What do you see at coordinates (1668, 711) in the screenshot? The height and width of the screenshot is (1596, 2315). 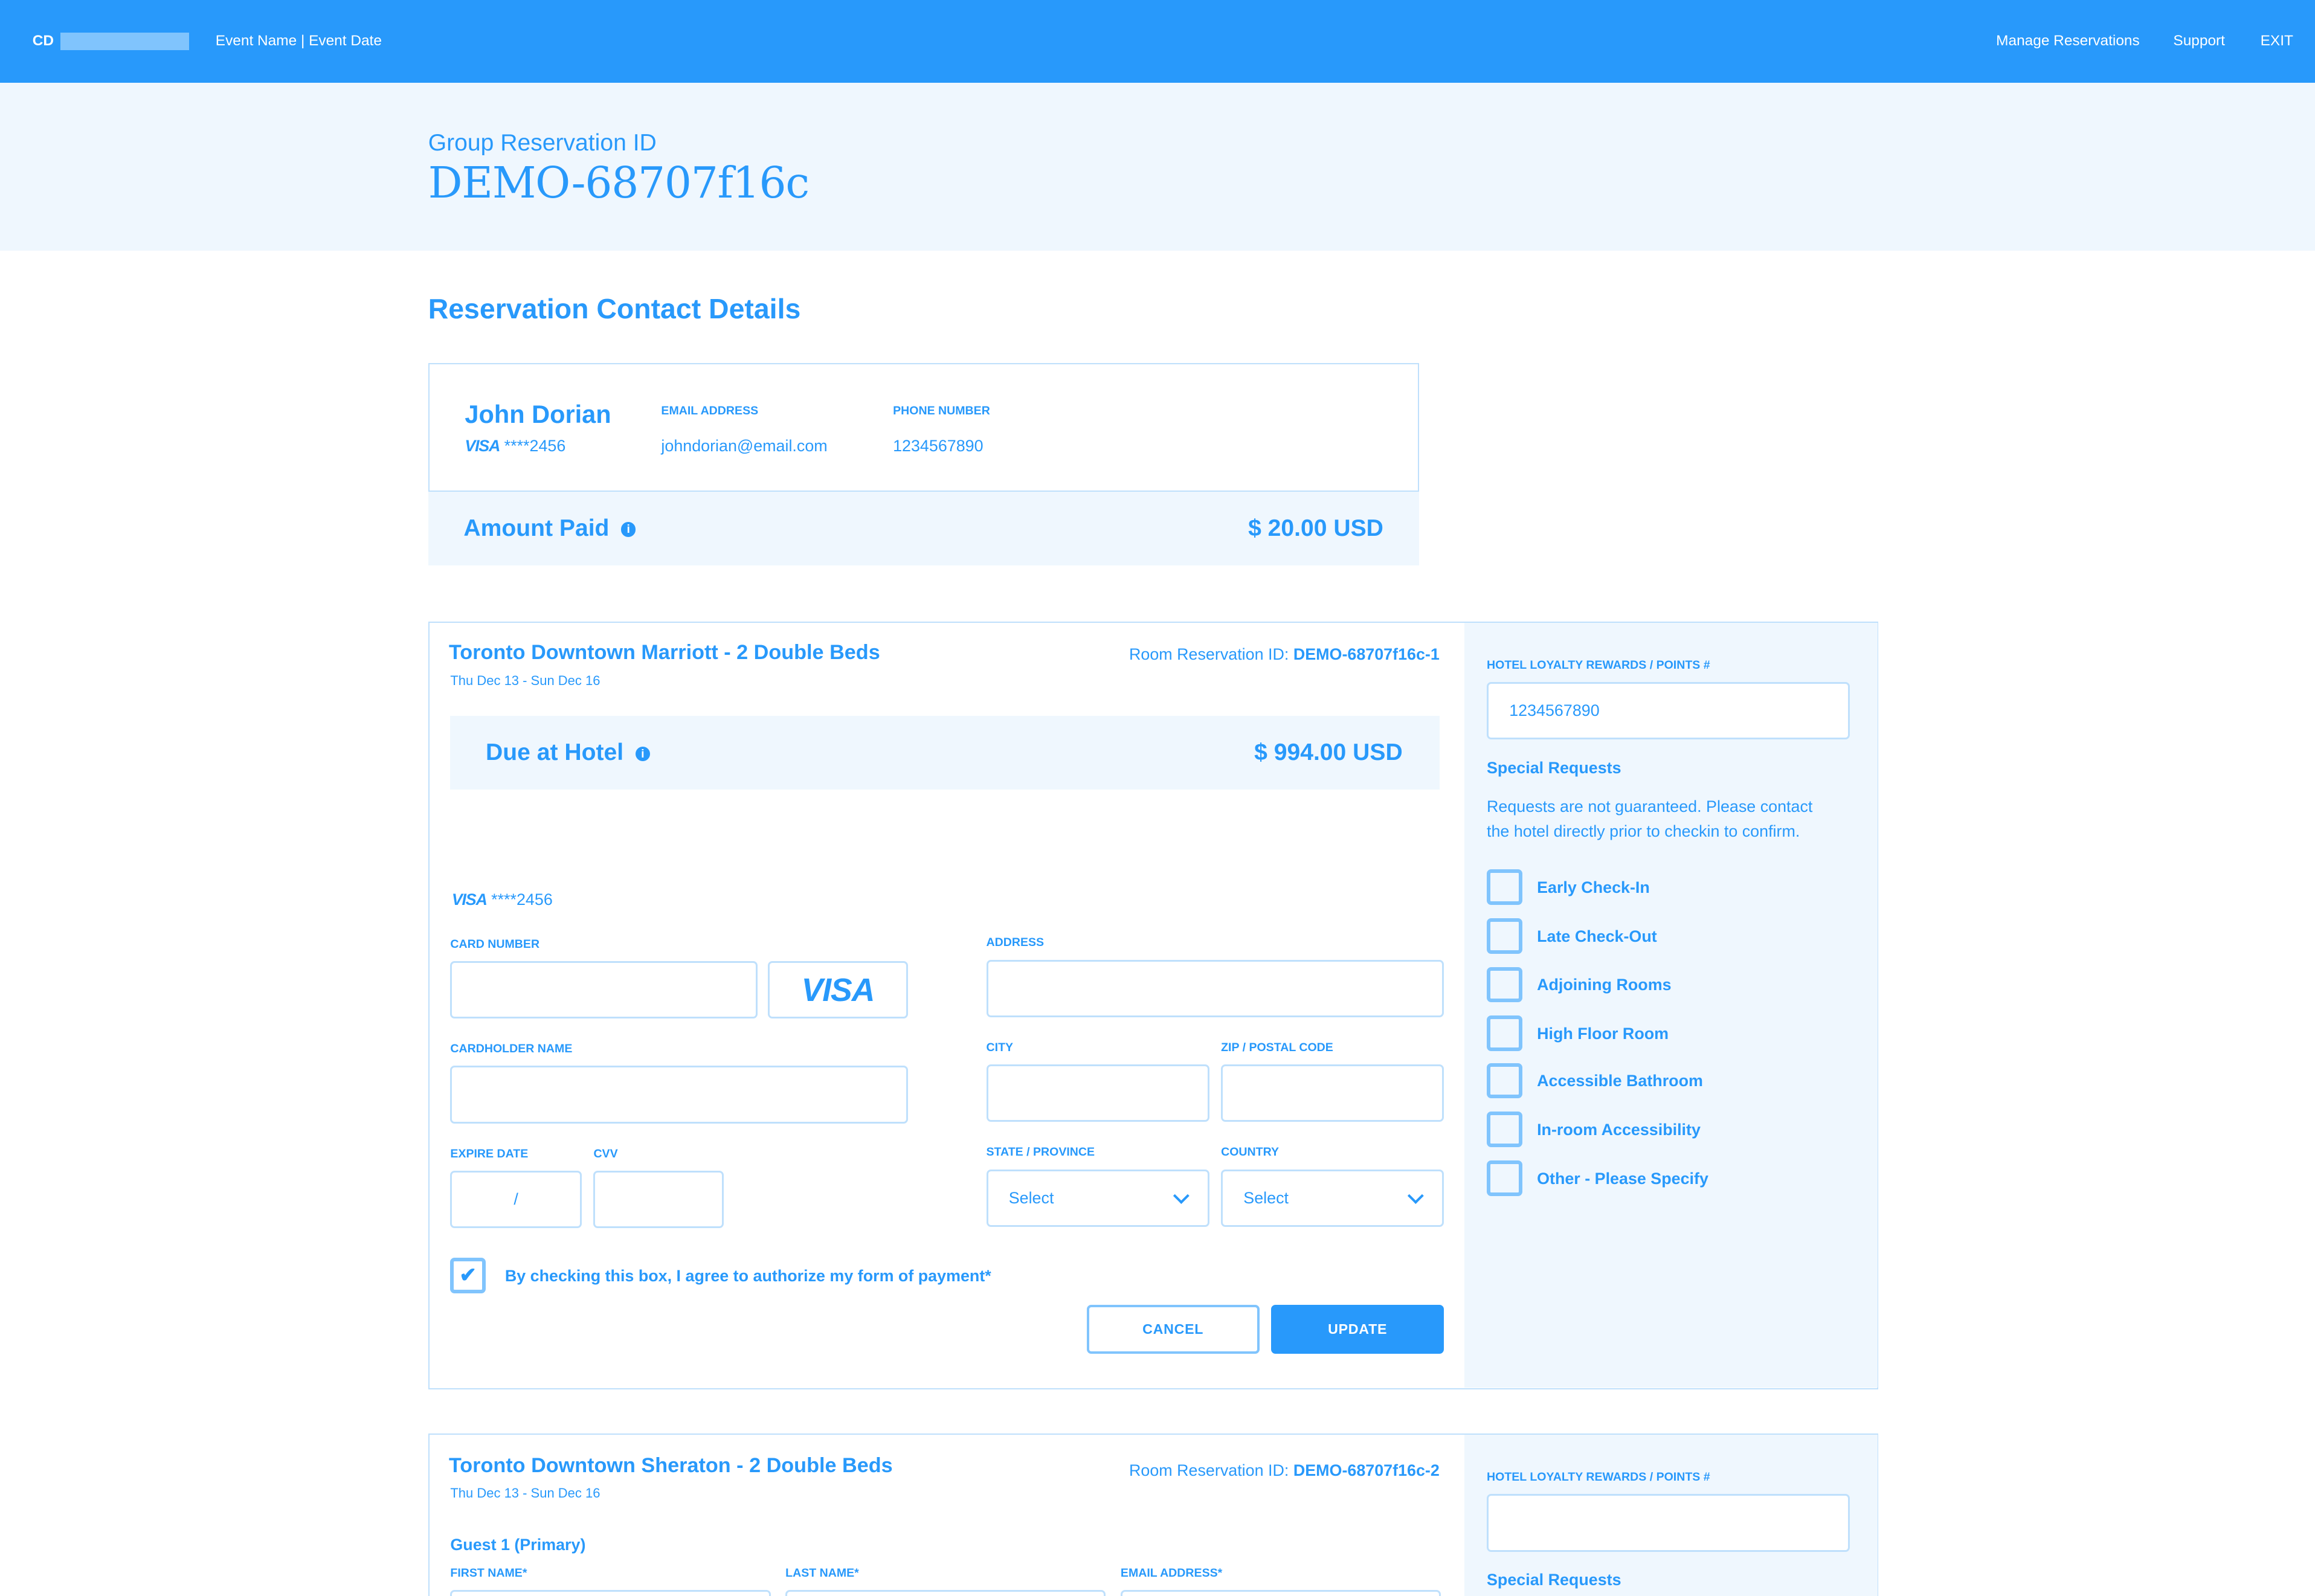 I see `loyalty-input: 1234567890` at bounding box center [1668, 711].